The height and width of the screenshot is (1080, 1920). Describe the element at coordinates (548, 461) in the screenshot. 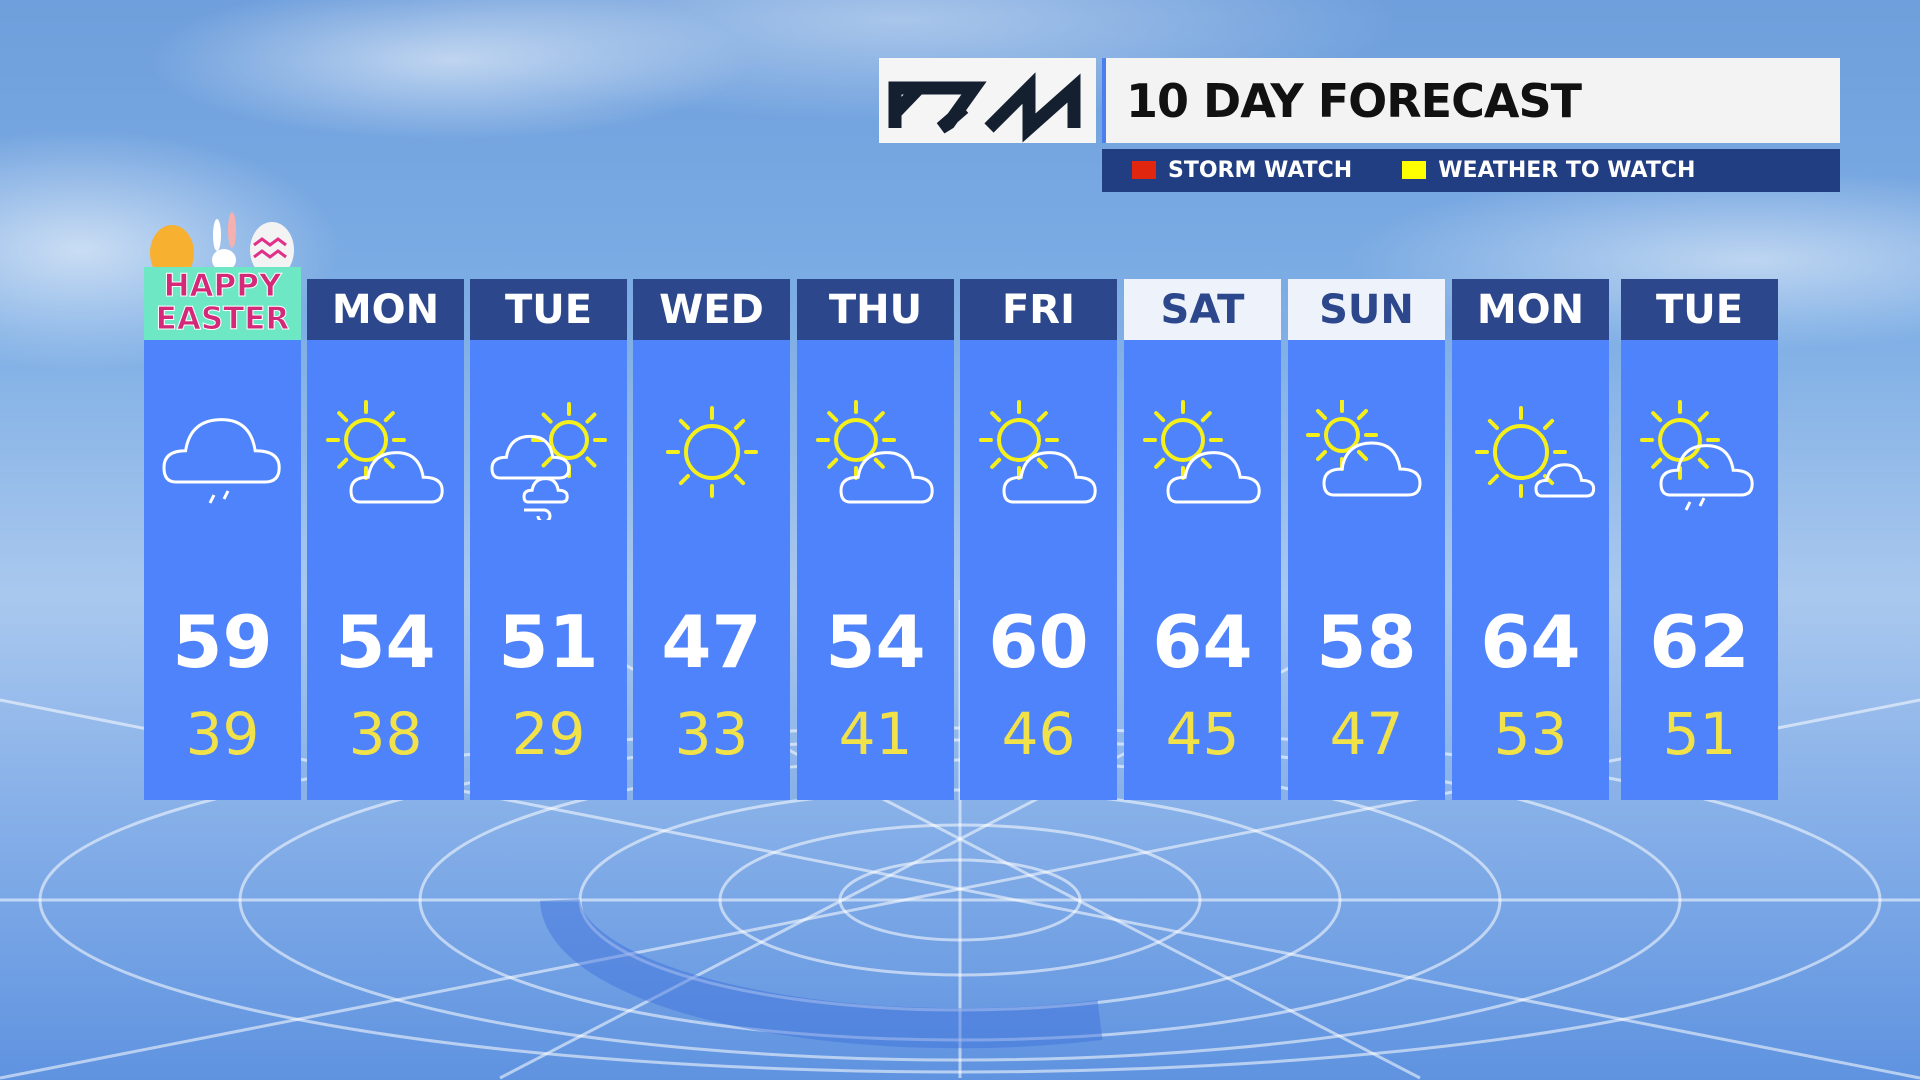

I see `cloudy-windy-sun-icon` at that location.